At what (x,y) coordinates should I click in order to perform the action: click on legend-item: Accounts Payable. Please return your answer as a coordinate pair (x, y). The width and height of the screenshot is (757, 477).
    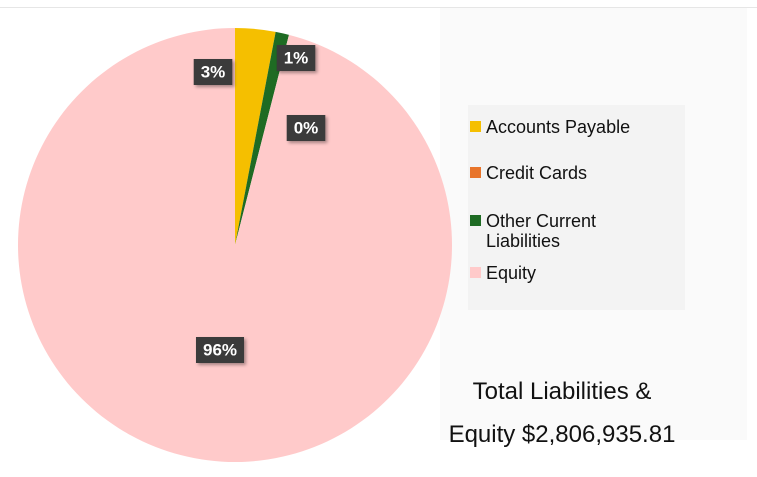
    Looking at the image, I should click on (568, 127).